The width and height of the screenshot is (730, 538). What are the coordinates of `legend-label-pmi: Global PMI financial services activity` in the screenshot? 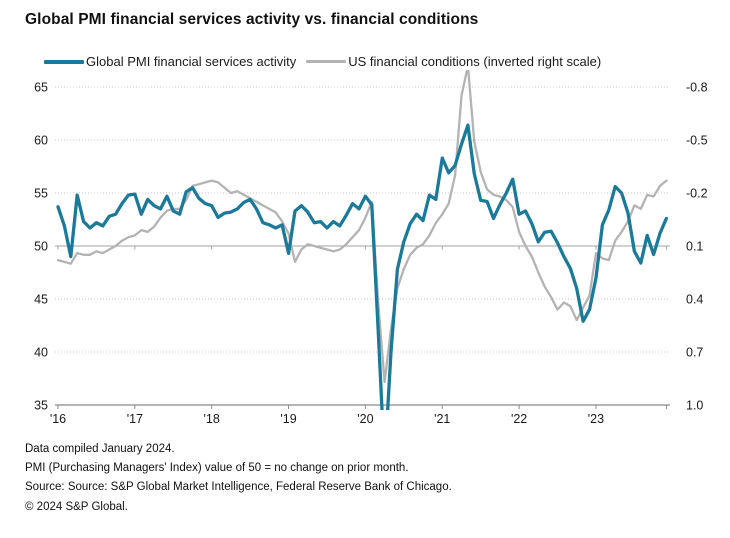 It's located at (191, 61).